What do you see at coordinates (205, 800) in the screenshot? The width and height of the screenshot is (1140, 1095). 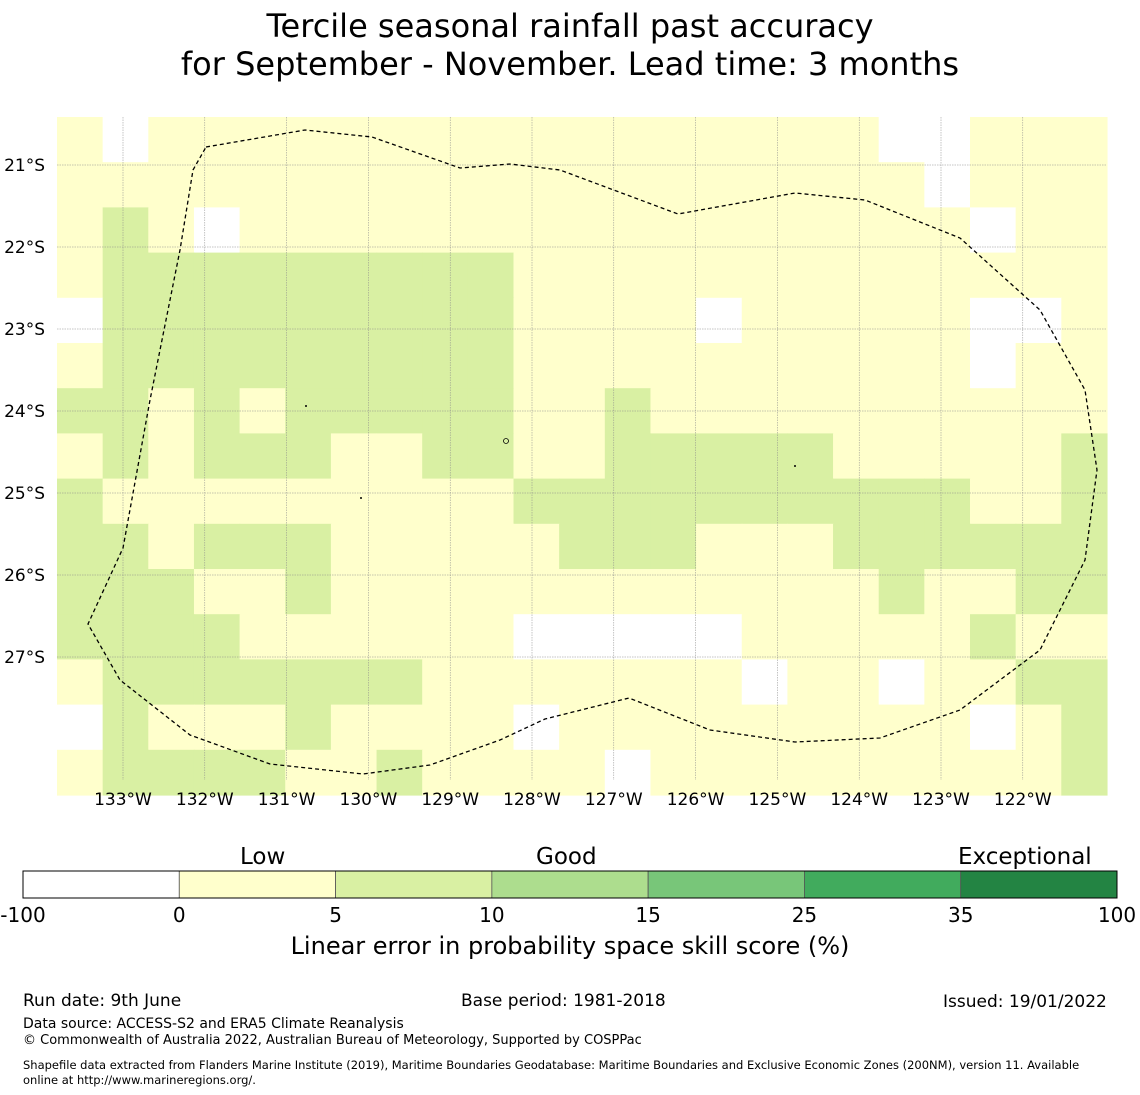 I see `longitude-label: 132°W` at bounding box center [205, 800].